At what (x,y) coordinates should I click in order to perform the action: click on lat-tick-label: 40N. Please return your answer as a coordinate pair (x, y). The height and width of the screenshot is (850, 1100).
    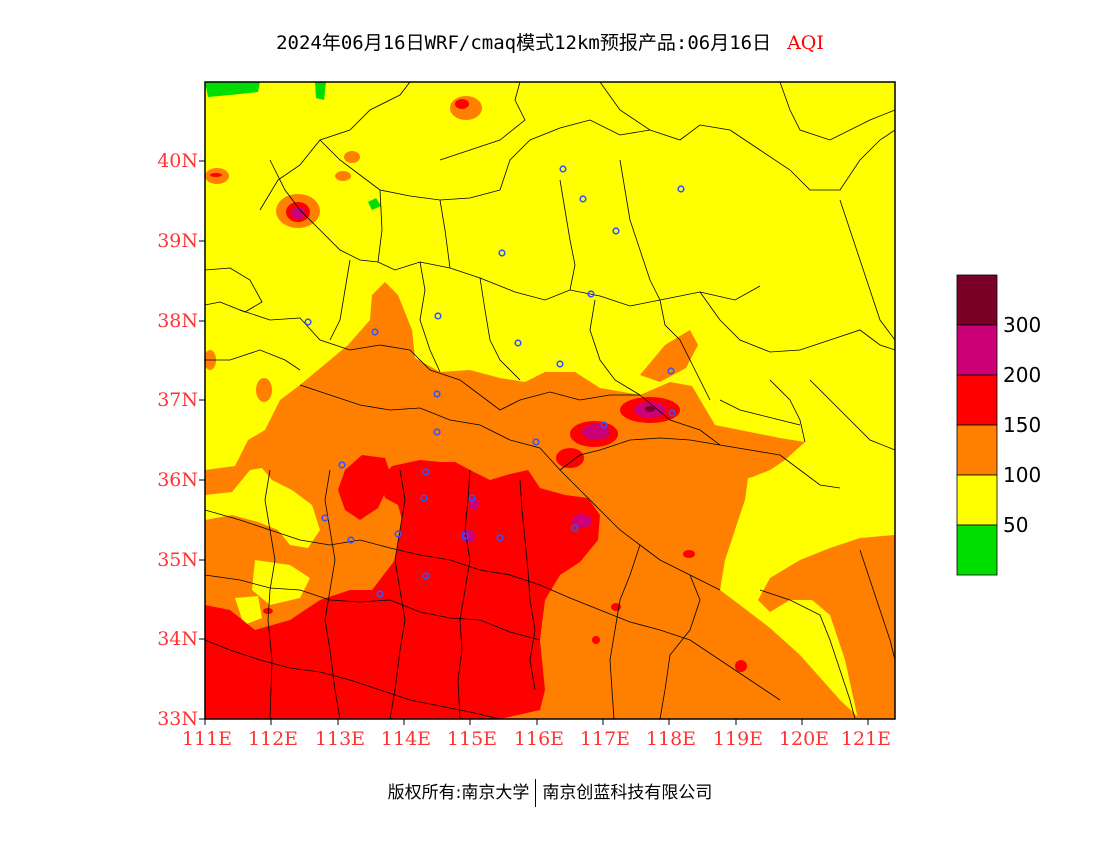
    Looking at the image, I should click on (177, 161).